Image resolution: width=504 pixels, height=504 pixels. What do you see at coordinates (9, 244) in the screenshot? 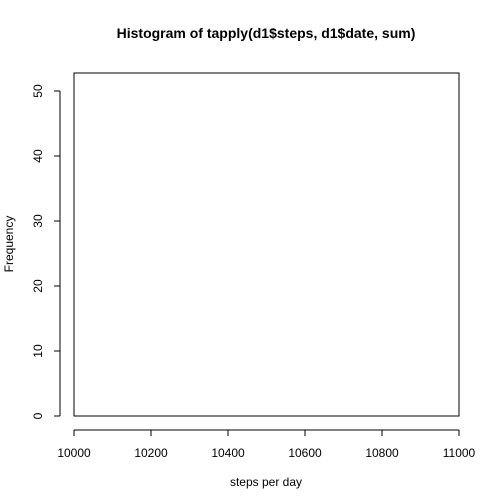
I see `y-axis-label: Frequency` at bounding box center [9, 244].